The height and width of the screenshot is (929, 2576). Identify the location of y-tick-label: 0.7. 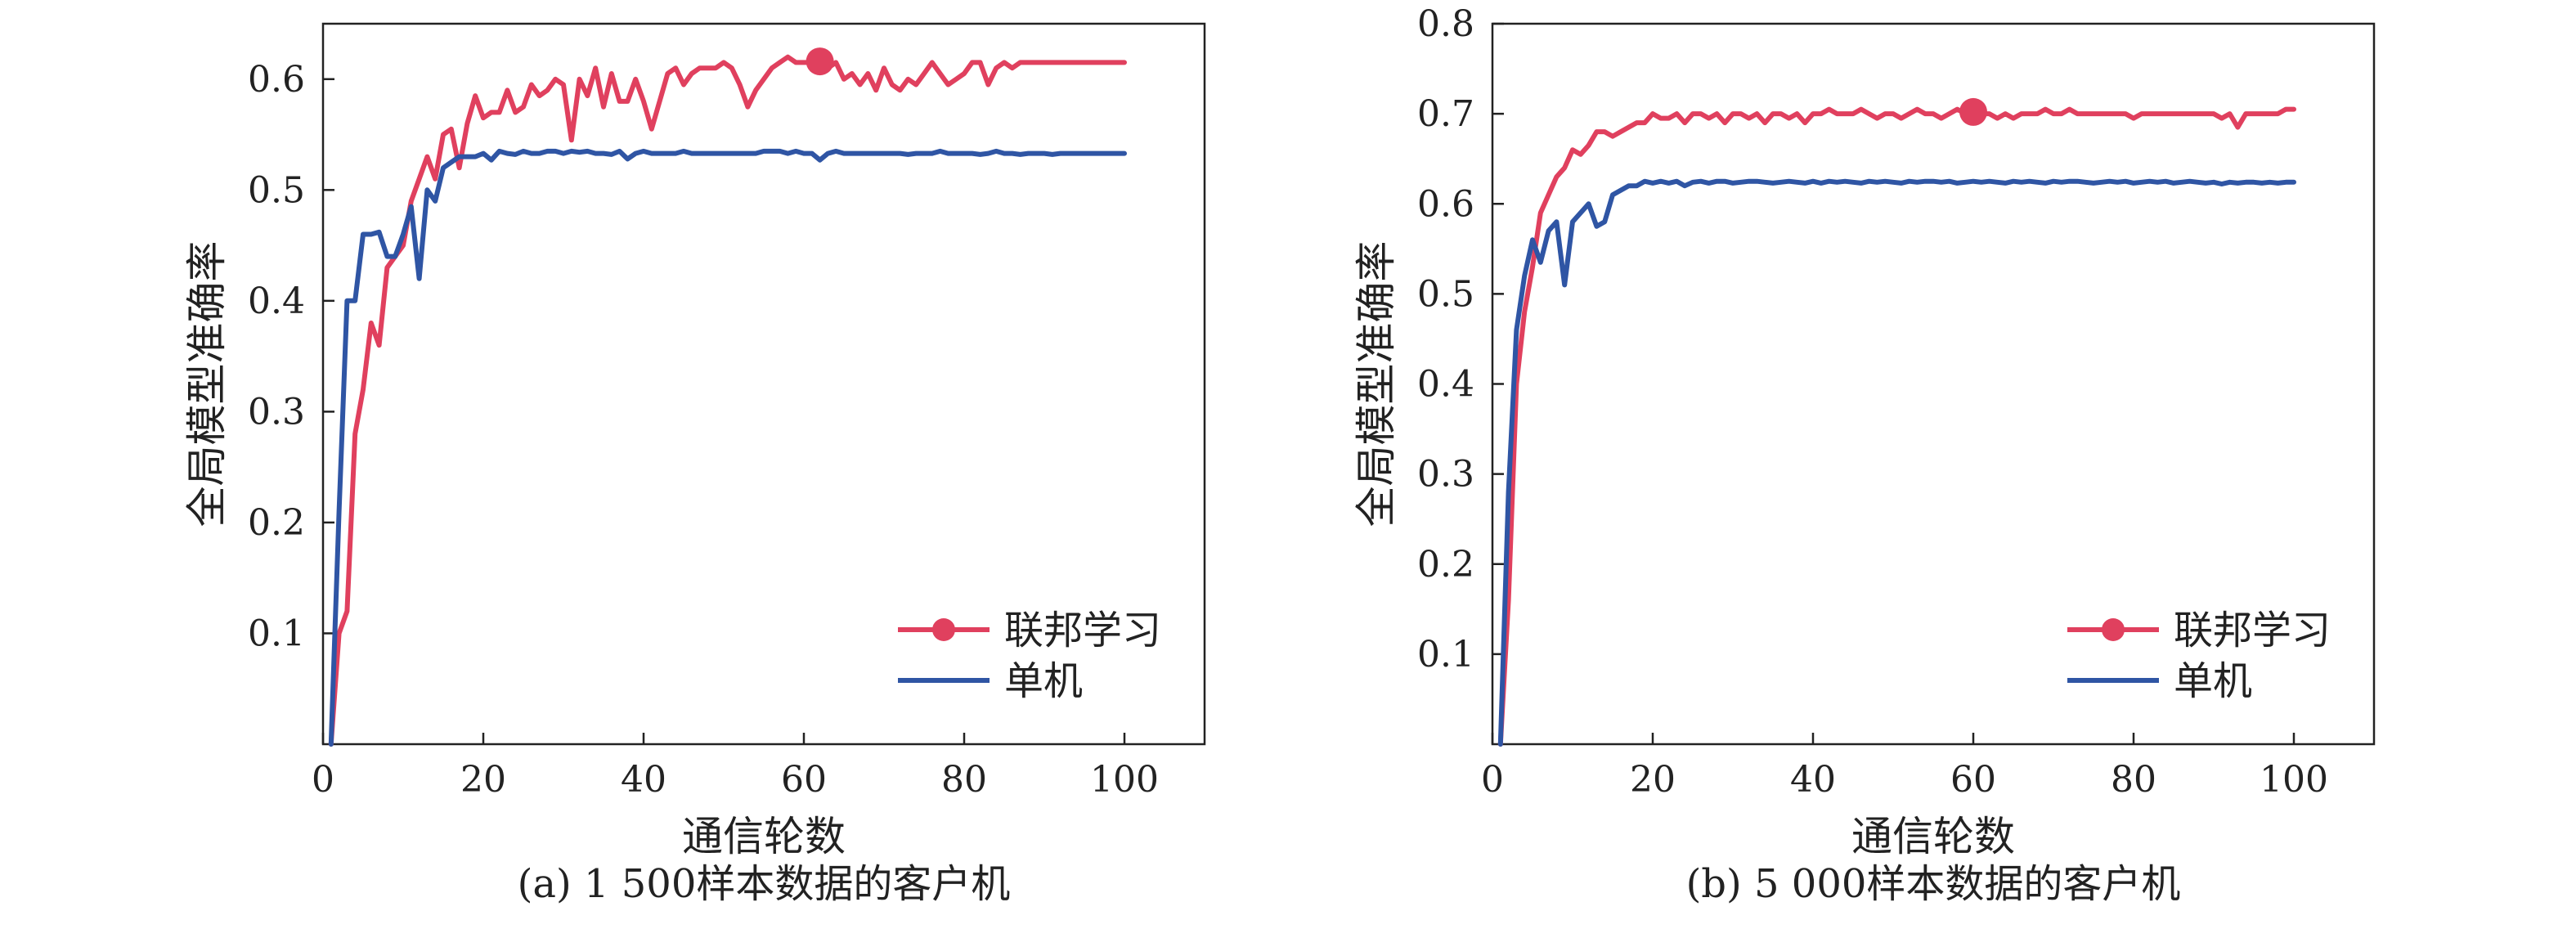
(1446, 114).